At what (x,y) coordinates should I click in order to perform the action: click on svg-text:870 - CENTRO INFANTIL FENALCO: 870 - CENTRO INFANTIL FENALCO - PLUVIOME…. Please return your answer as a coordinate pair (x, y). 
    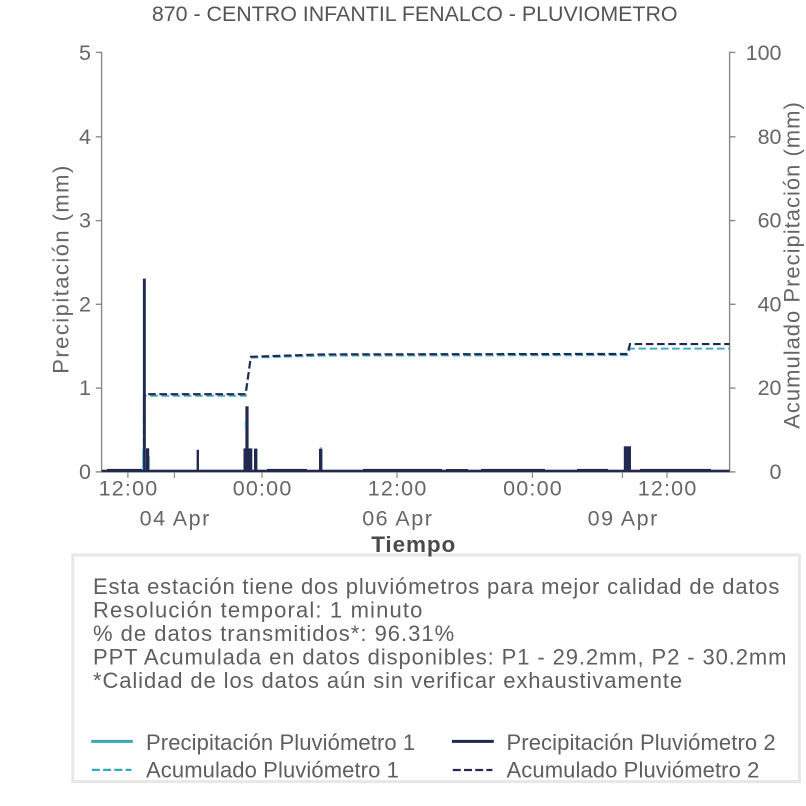
    Looking at the image, I should click on (415, 14).